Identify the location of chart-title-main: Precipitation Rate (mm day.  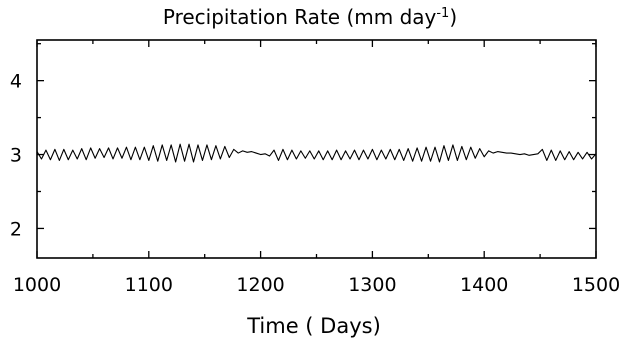
(300, 17).